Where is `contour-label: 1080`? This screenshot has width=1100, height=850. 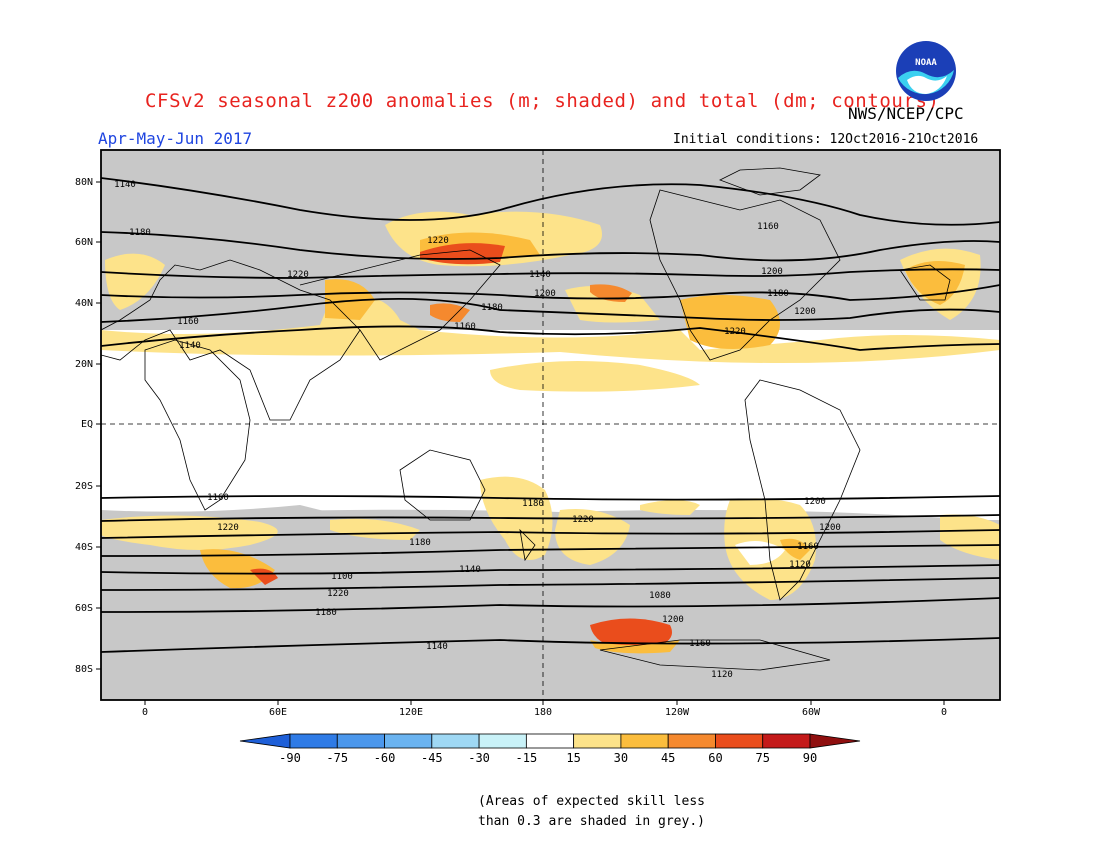
contour-label: 1080 is located at coordinates (660, 596).